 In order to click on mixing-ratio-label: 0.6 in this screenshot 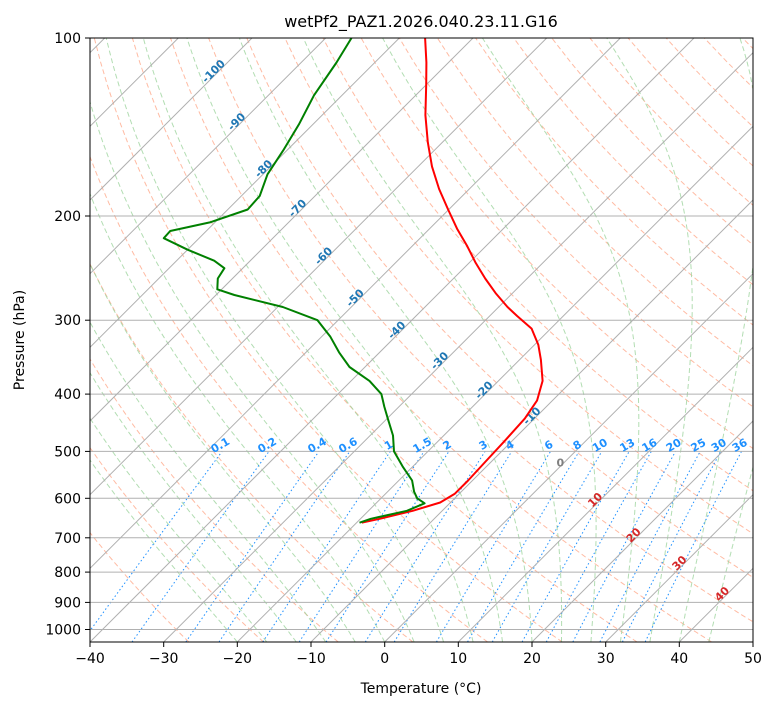, I will do `click(348, 445)`.